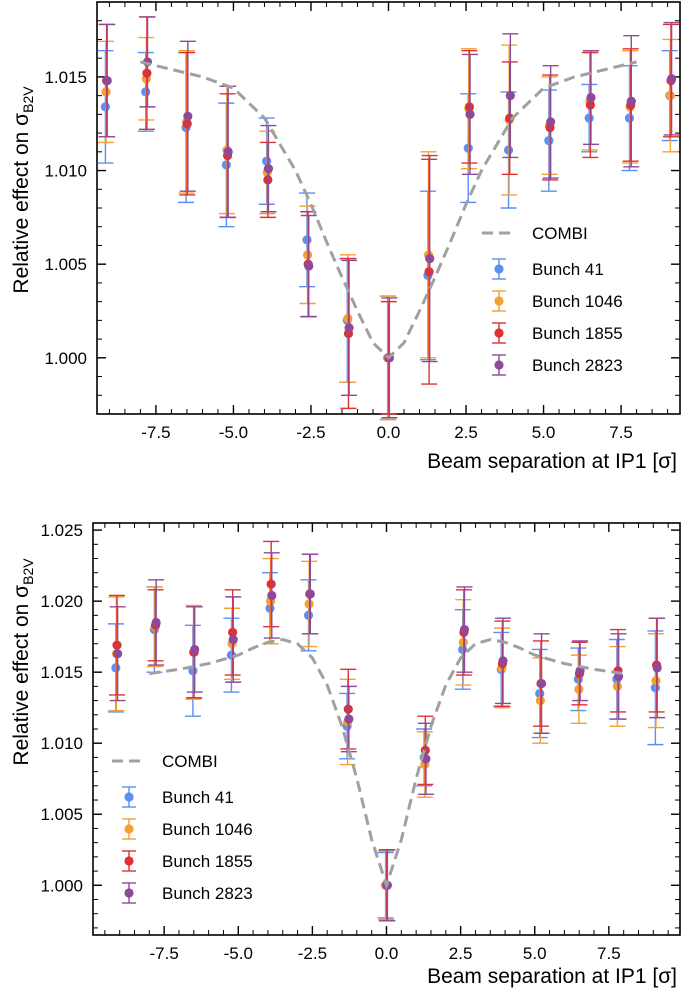  Describe the element at coordinates (61, 530) in the screenshot. I see `y-tick-label: 1.025` at that location.